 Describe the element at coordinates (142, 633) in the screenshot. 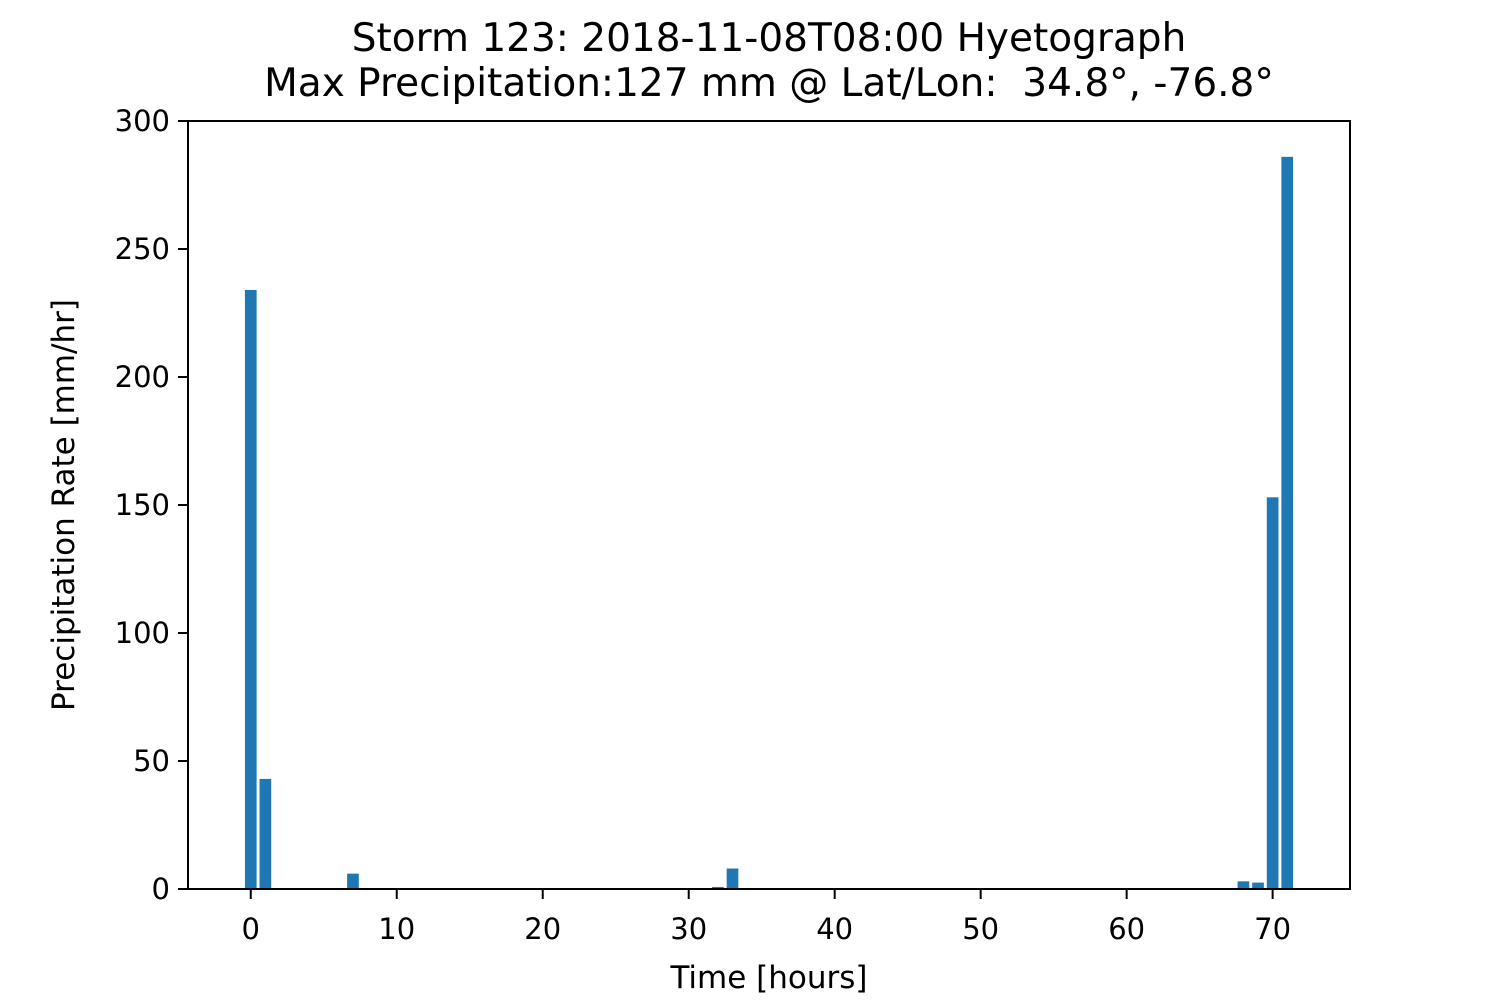

I see `y-tick-label: 100` at that location.